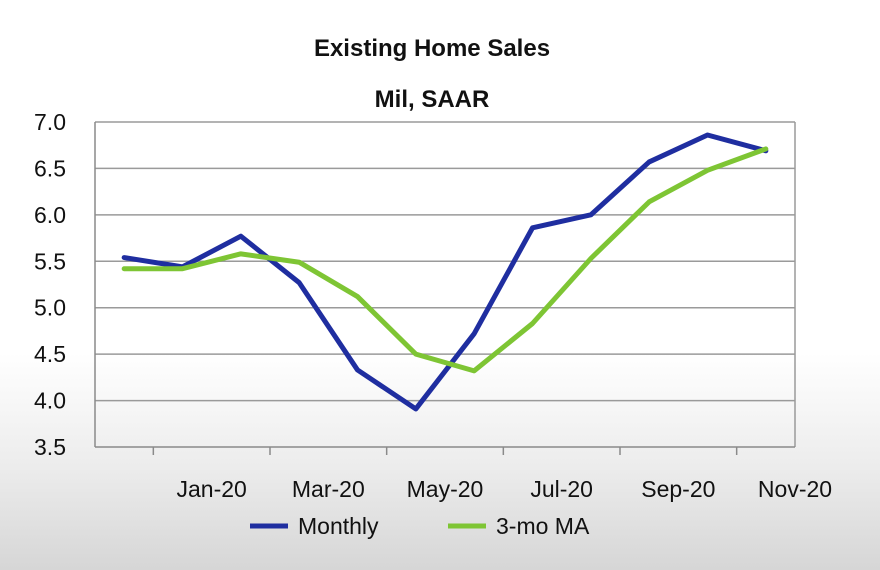  I want to click on y-tick-label: 7.0, so click(50, 122).